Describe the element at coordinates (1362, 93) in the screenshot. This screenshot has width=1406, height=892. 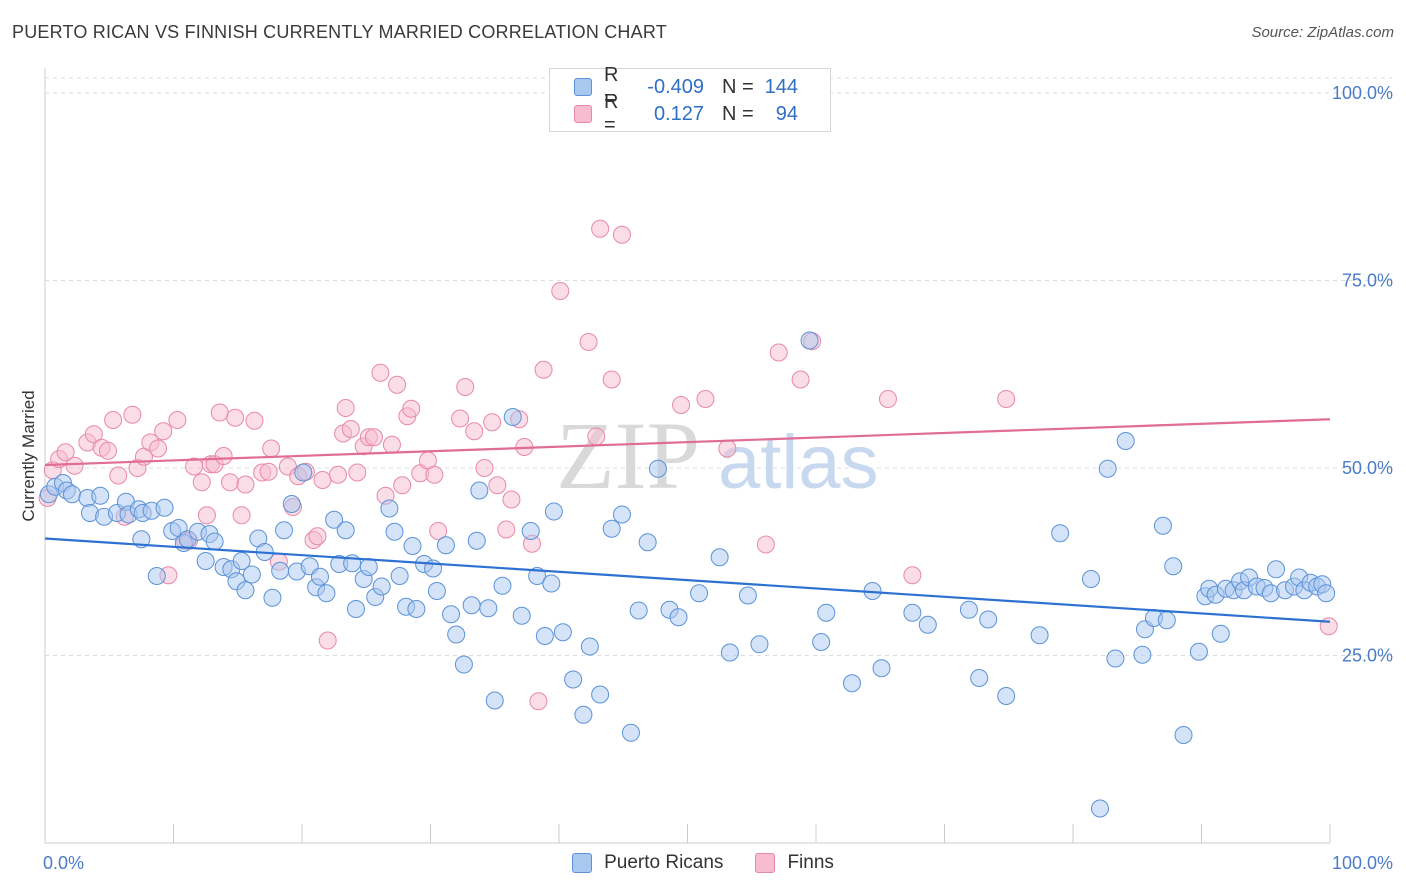
I see `y-tick-label: 100.0%` at that location.